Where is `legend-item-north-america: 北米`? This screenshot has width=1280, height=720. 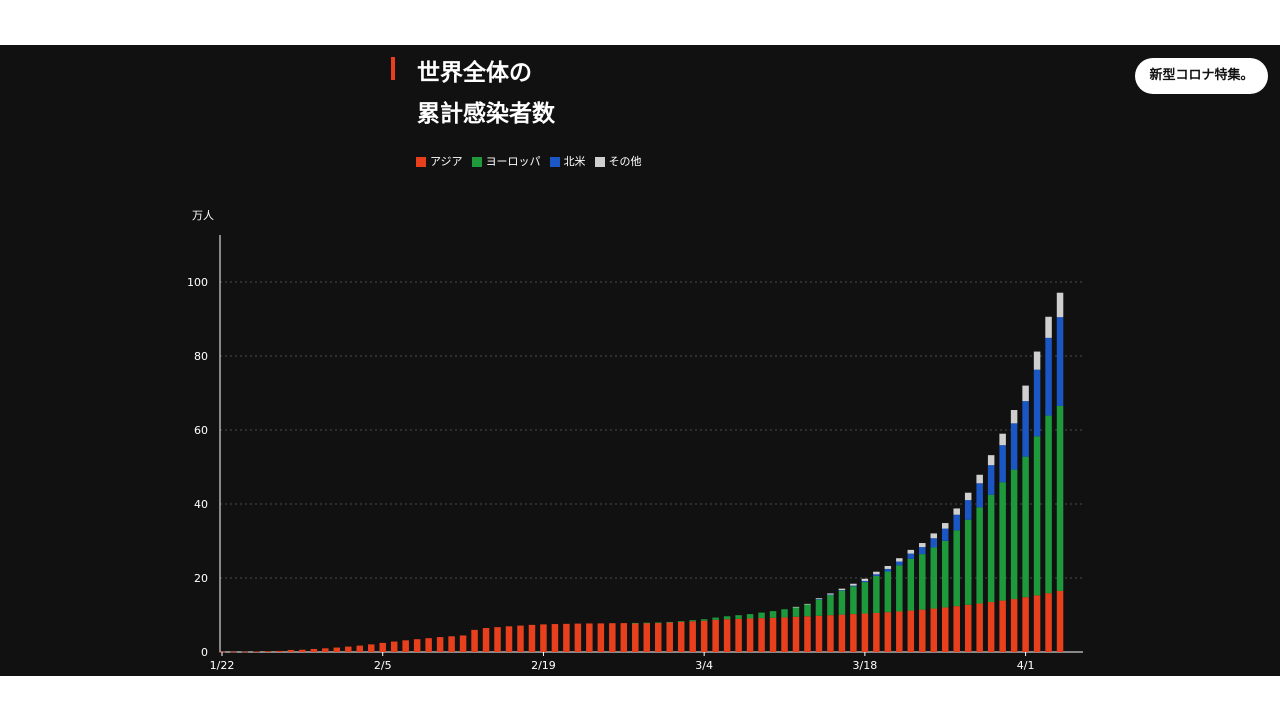
legend-item-north-america: 北米 is located at coordinates (567, 162).